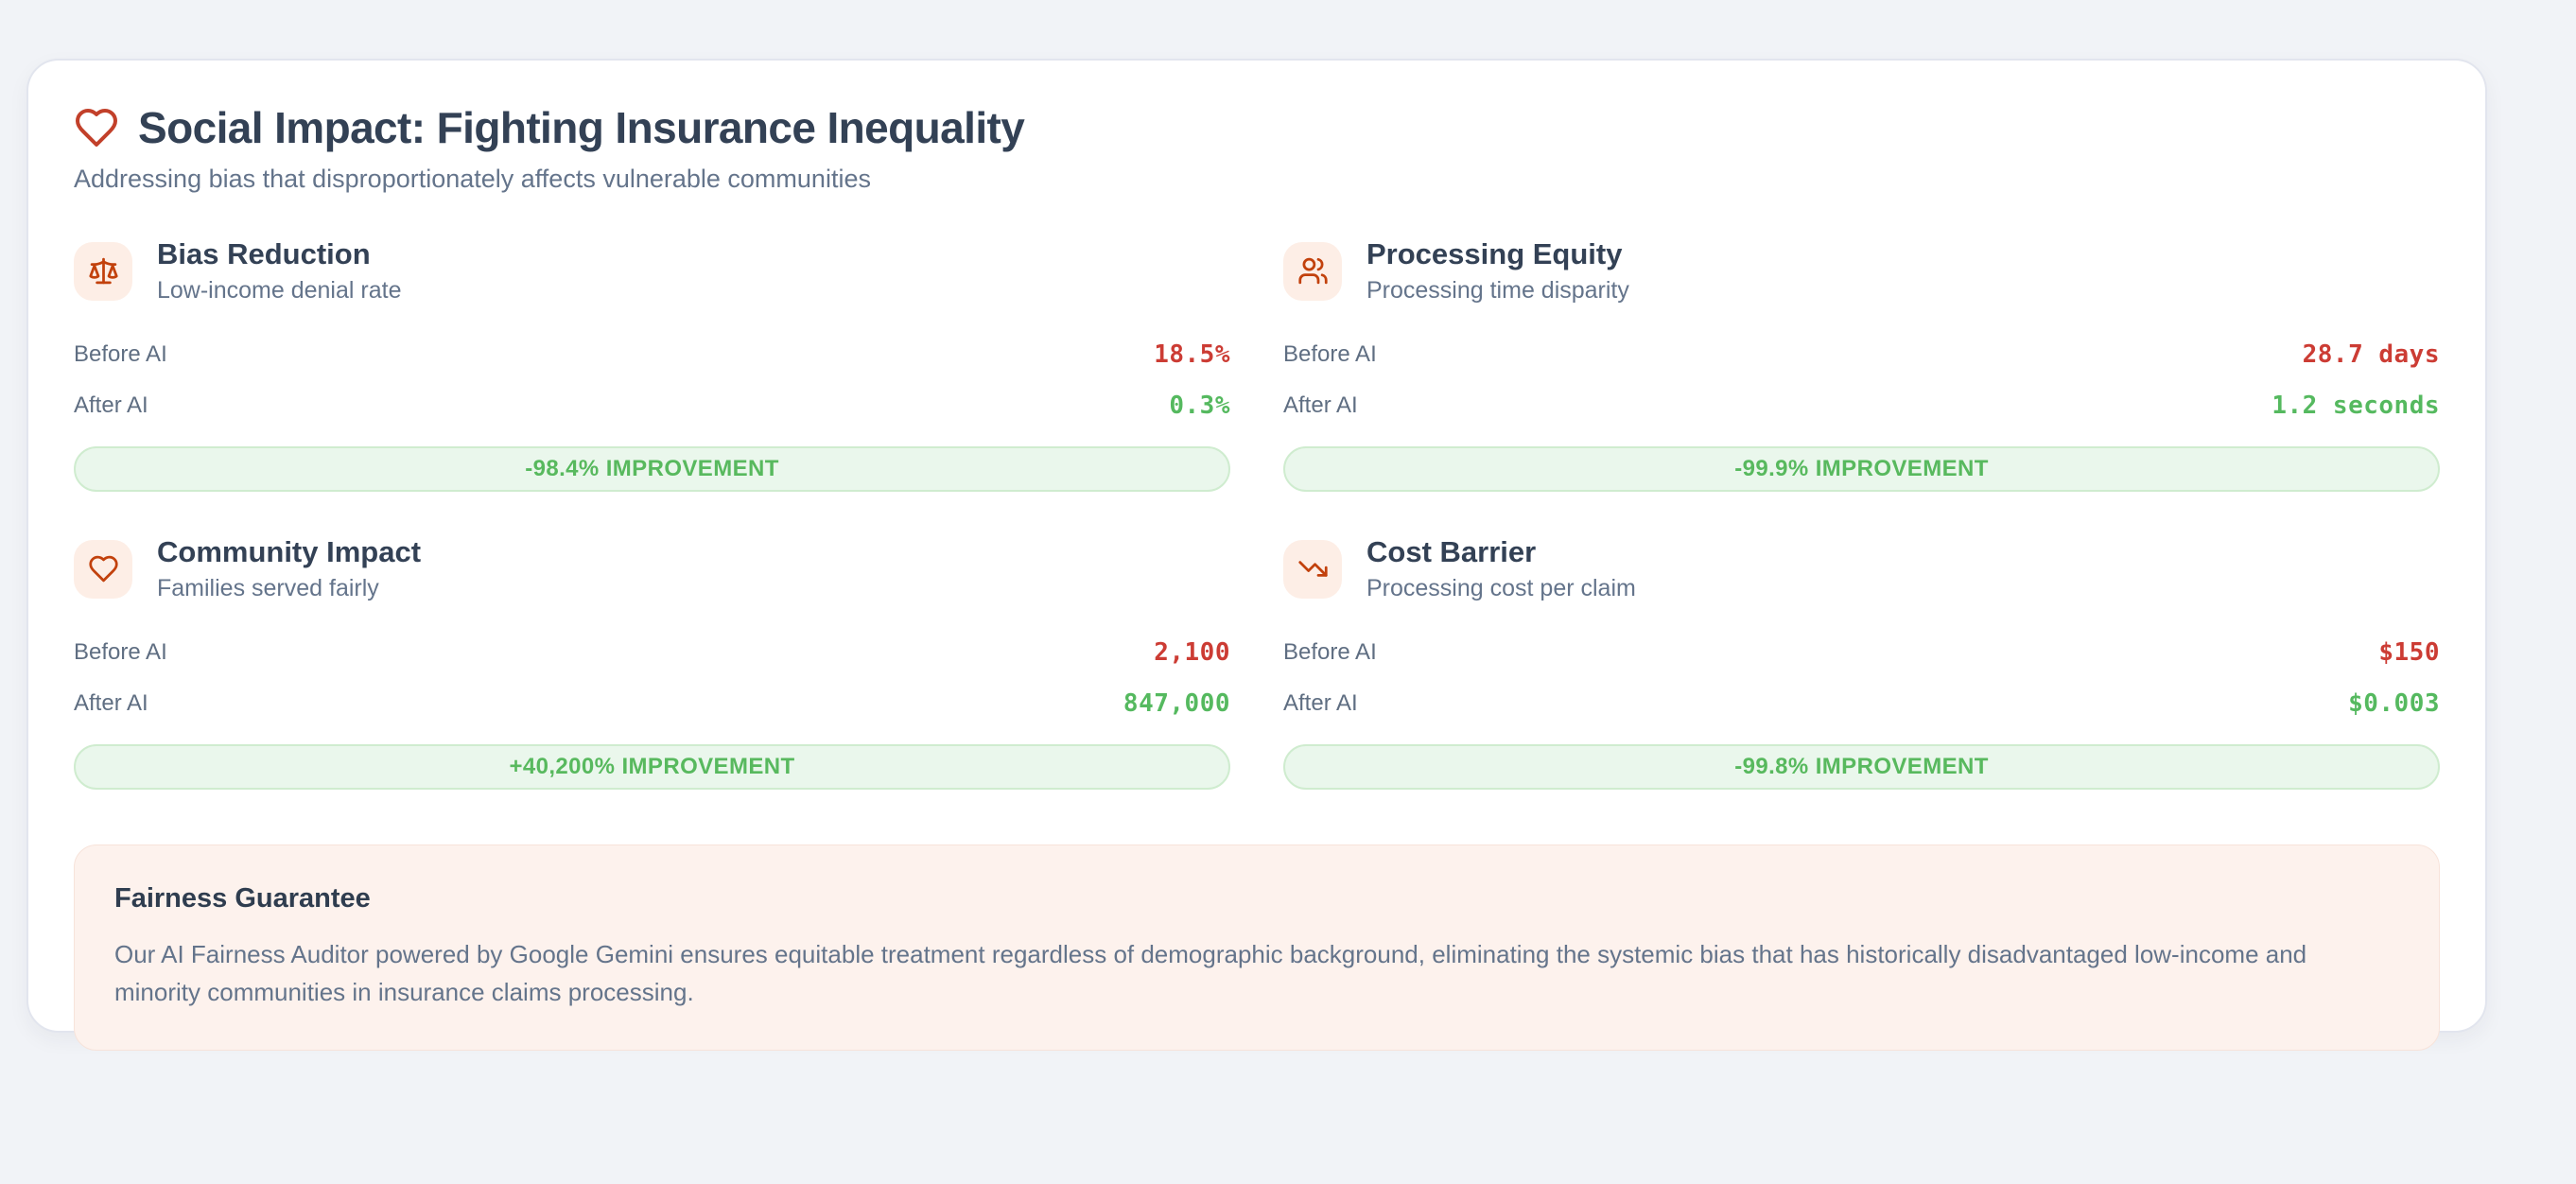  What do you see at coordinates (652, 354) in the screenshot?
I see `before-ai-row: Before AI 18.5%` at bounding box center [652, 354].